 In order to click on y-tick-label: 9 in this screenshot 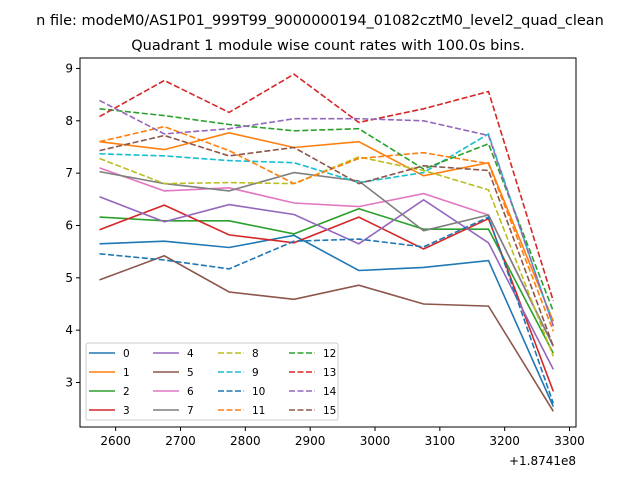, I will do `click(69, 68)`.